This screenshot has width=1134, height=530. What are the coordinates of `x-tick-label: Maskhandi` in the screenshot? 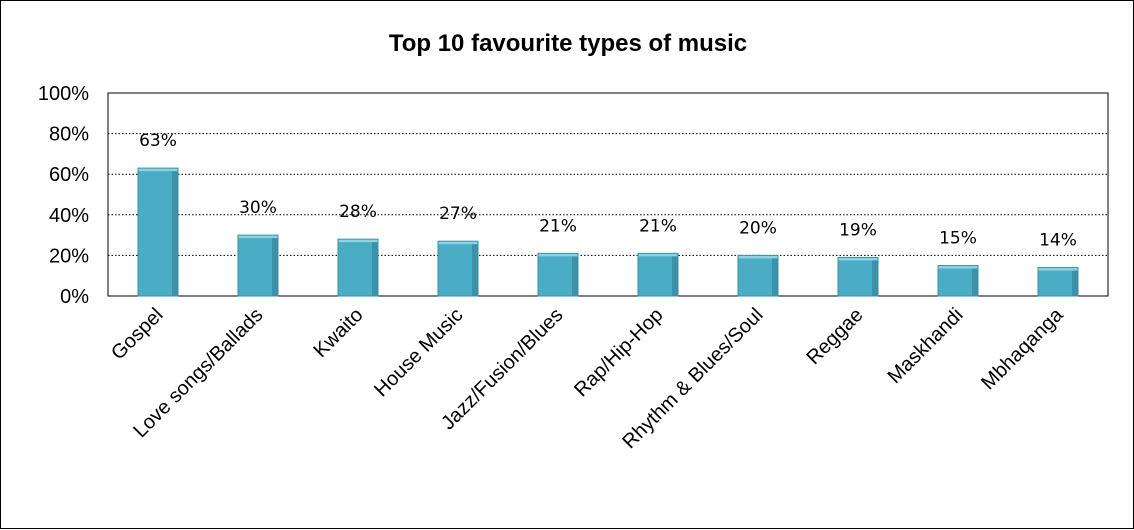 It's located at (926, 346).